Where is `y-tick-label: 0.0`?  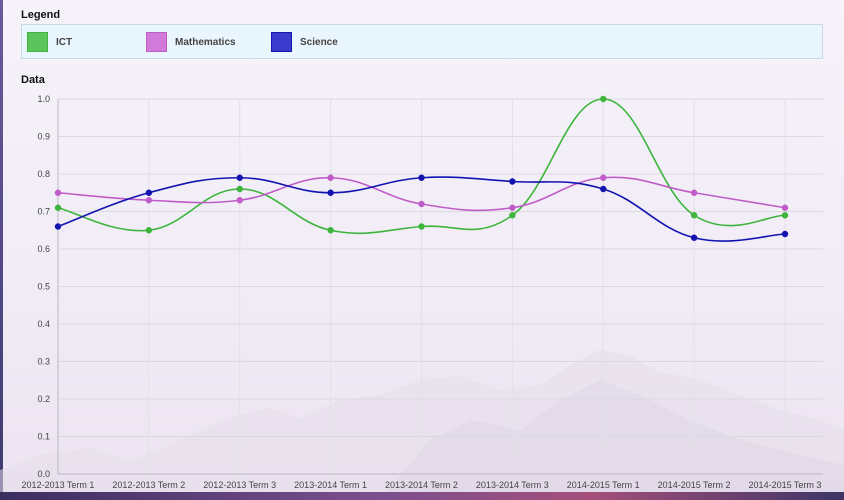
y-tick-label: 0.0 is located at coordinates (43, 474).